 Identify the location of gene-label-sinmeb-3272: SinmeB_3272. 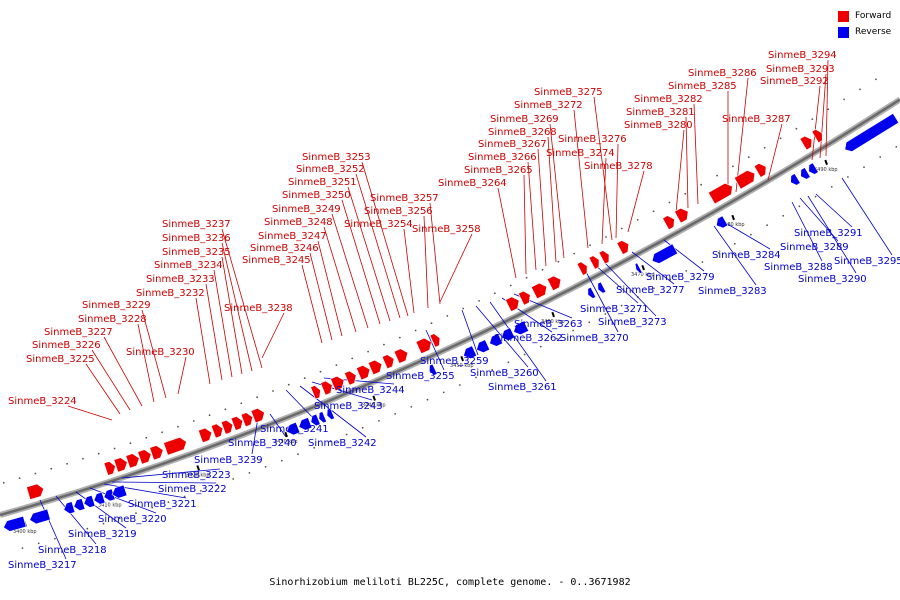
(548, 105).